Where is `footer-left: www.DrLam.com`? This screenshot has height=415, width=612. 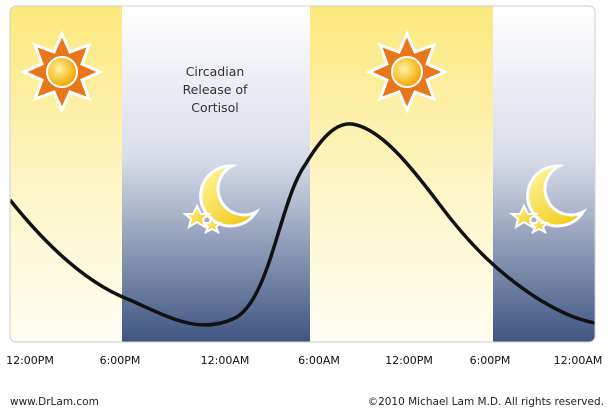 footer-left: www.DrLam.com is located at coordinates (54, 402).